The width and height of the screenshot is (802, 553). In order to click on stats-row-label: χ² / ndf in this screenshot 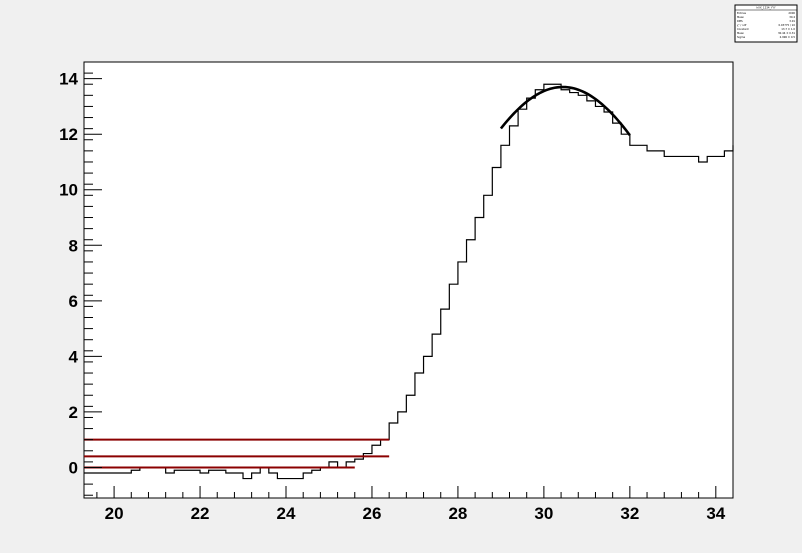, I will do `click(741, 25)`.